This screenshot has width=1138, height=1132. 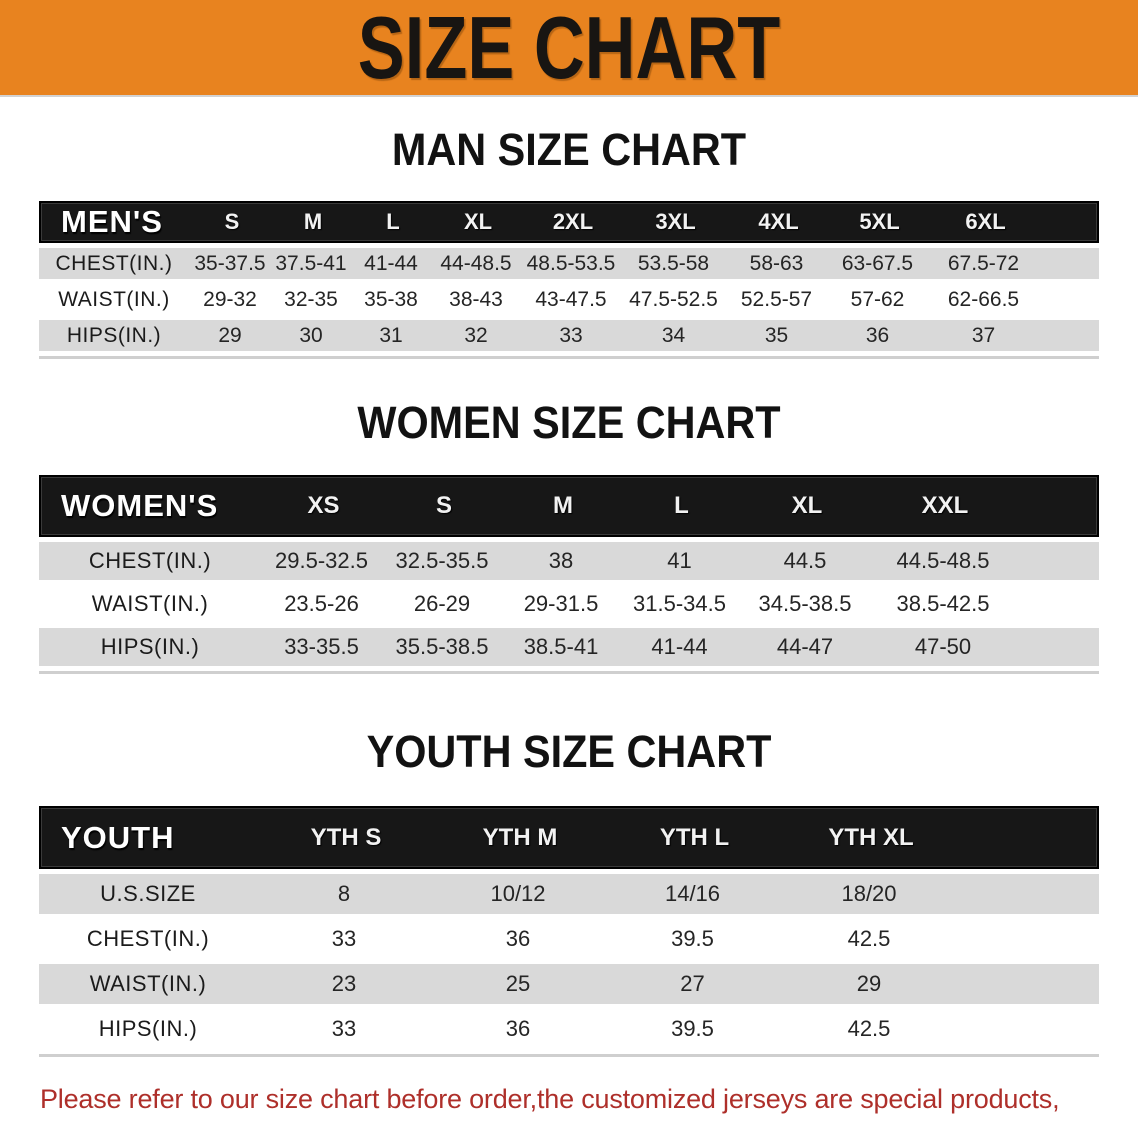 What do you see at coordinates (114, 263) in the screenshot?
I see `men-row-label-chest-in: CHEST(IN.)` at bounding box center [114, 263].